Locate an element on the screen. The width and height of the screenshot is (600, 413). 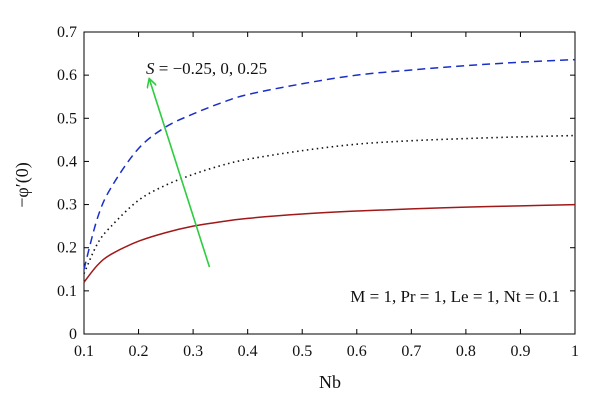
s-annotation-values: = −0.25, 0, 0.25 is located at coordinates (211, 68).